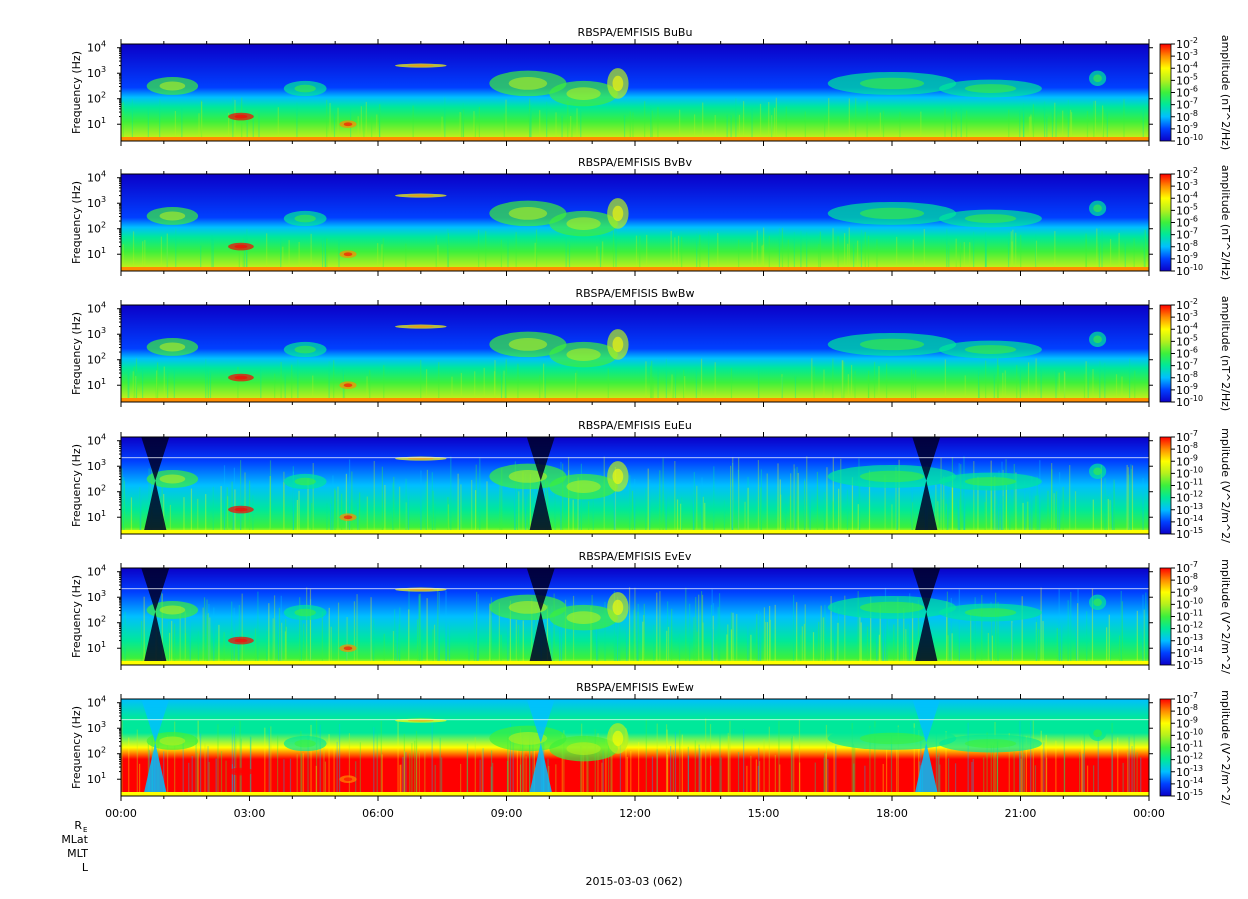  What do you see at coordinates (635, 687) in the screenshot?
I see `panel-title: RBSPA/EMFISIS EwEw` at bounding box center [635, 687].